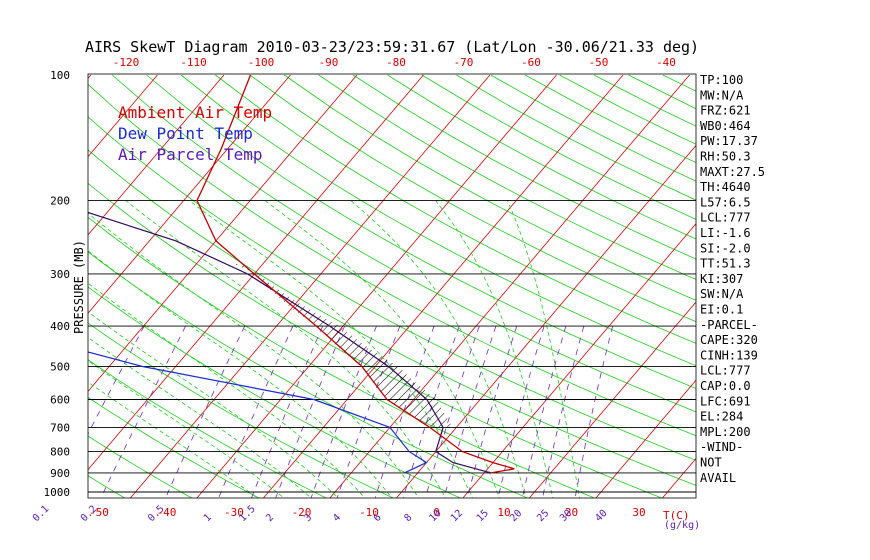  Describe the element at coordinates (60, 366) in the screenshot. I see `pressure-tick-label: 500` at that location.